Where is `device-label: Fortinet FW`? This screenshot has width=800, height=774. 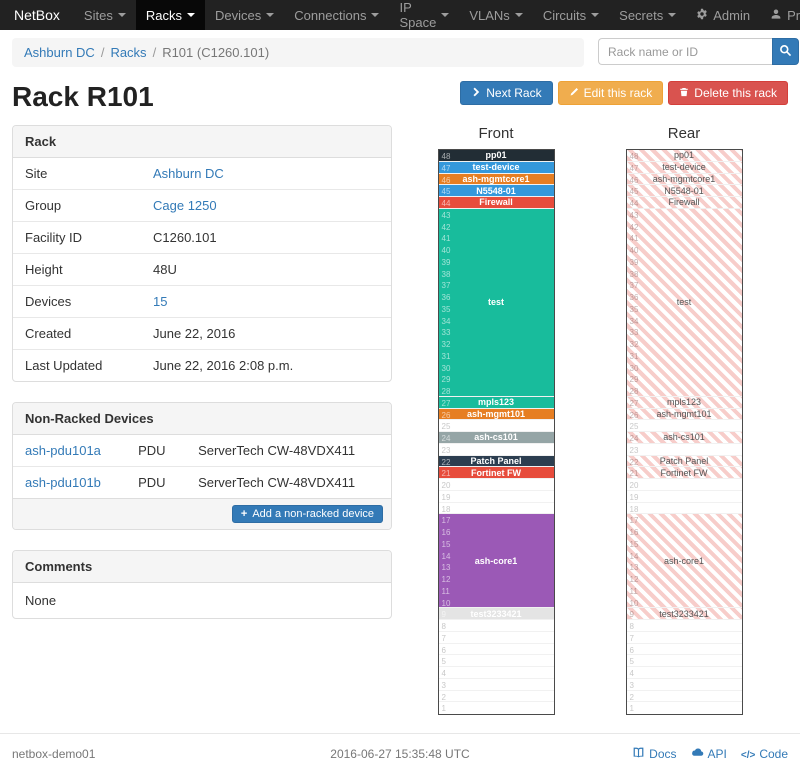
device-label: Fortinet FW is located at coordinates (496, 472).